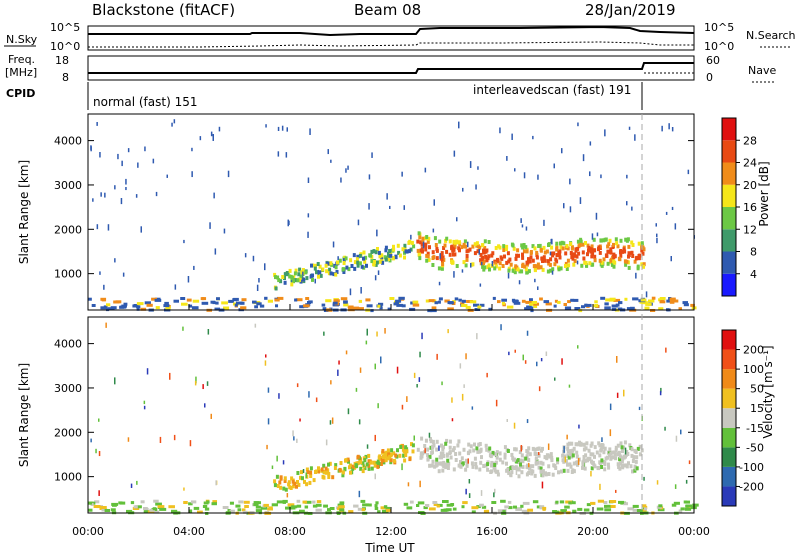 The height and width of the screenshot is (554, 800). Describe the element at coordinates (68, 477) in the screenshot. I see `y-tick-label: 1000` at that location.